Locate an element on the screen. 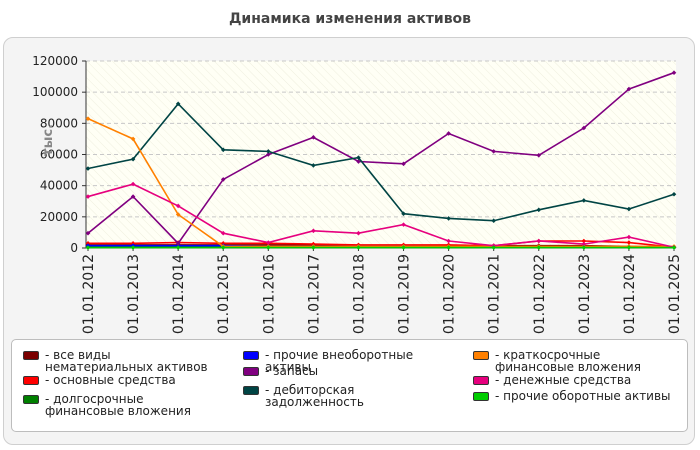 The image size is (700, 450). legend-item: - прочие оборотные активы is located at coordinates (578, 396).